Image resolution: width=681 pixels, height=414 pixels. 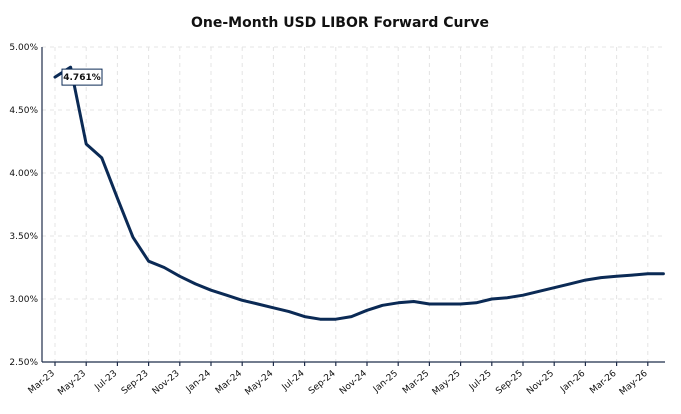 I want to click on x-tick-label: Nov-24, so click(x=353, y=382).